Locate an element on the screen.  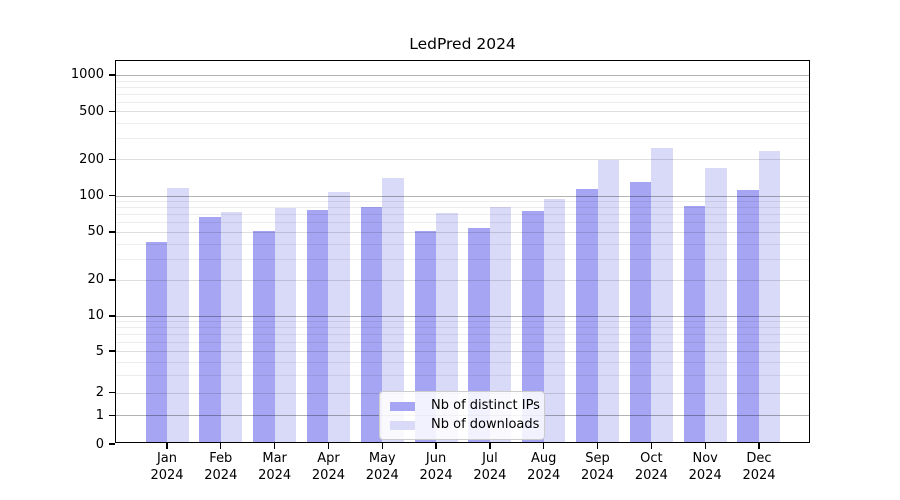
bar-downloads-dec is located at coordinates (769, 296).